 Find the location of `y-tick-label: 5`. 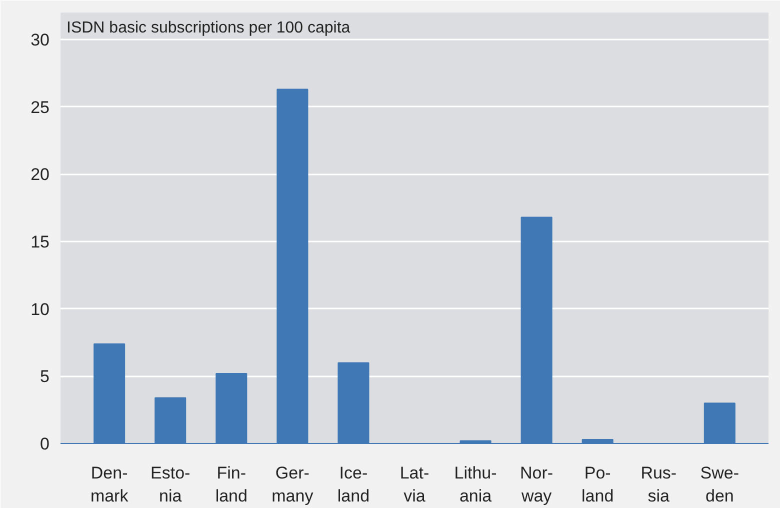

y-tick-label: 5 is located at coordinates (45, 376).